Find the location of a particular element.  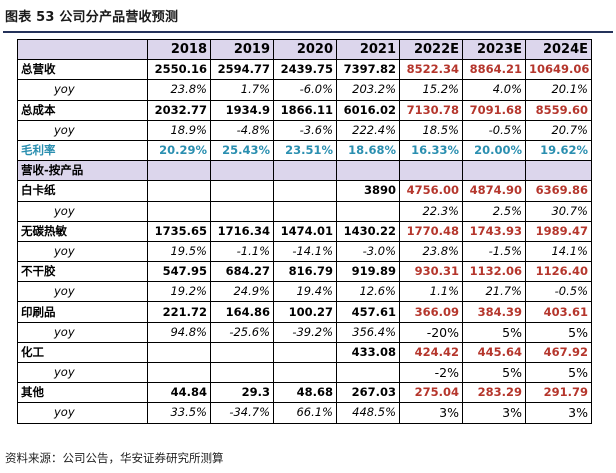

value-cell: 33.5% is located at coordinates (179, 413).